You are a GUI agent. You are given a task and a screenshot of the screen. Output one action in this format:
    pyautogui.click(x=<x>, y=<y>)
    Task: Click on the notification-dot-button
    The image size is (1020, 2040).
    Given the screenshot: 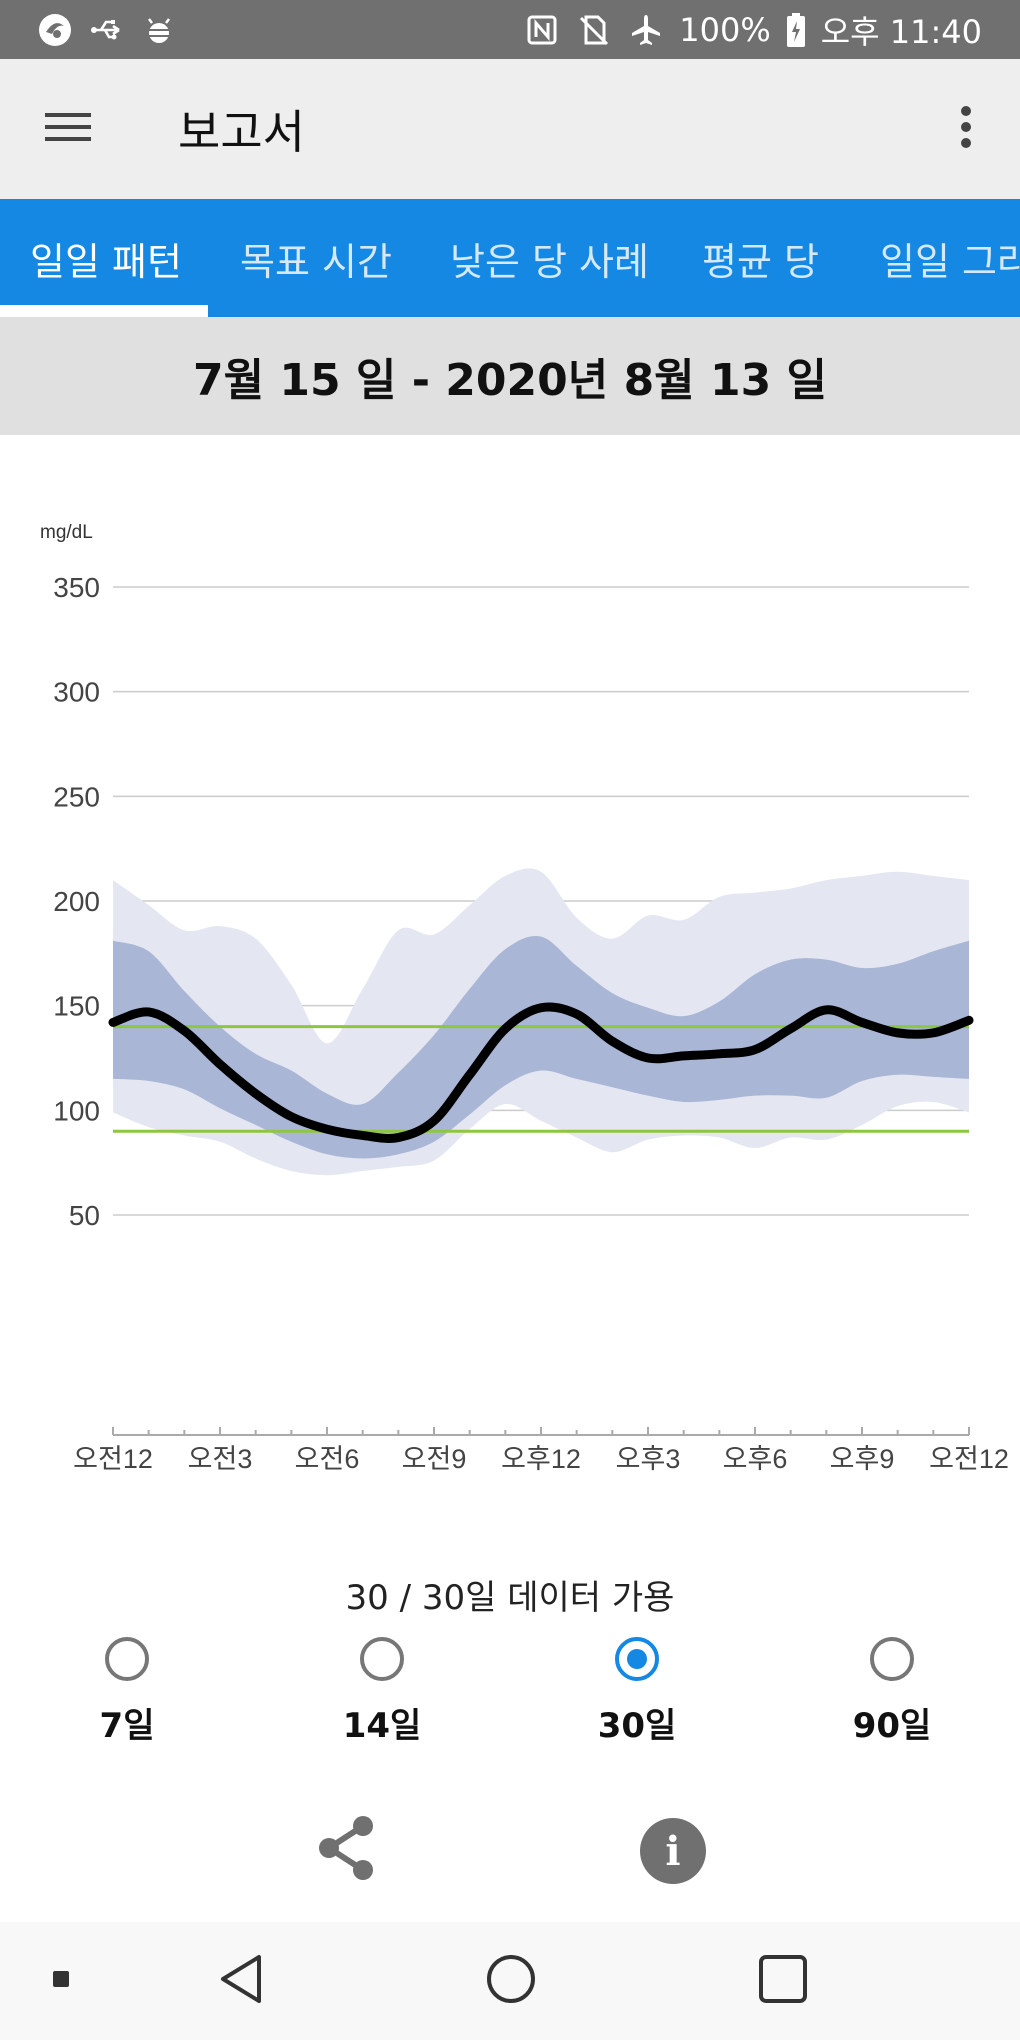 What is the action you would take?
    pyautogui.click(x=61, y=1981)
    